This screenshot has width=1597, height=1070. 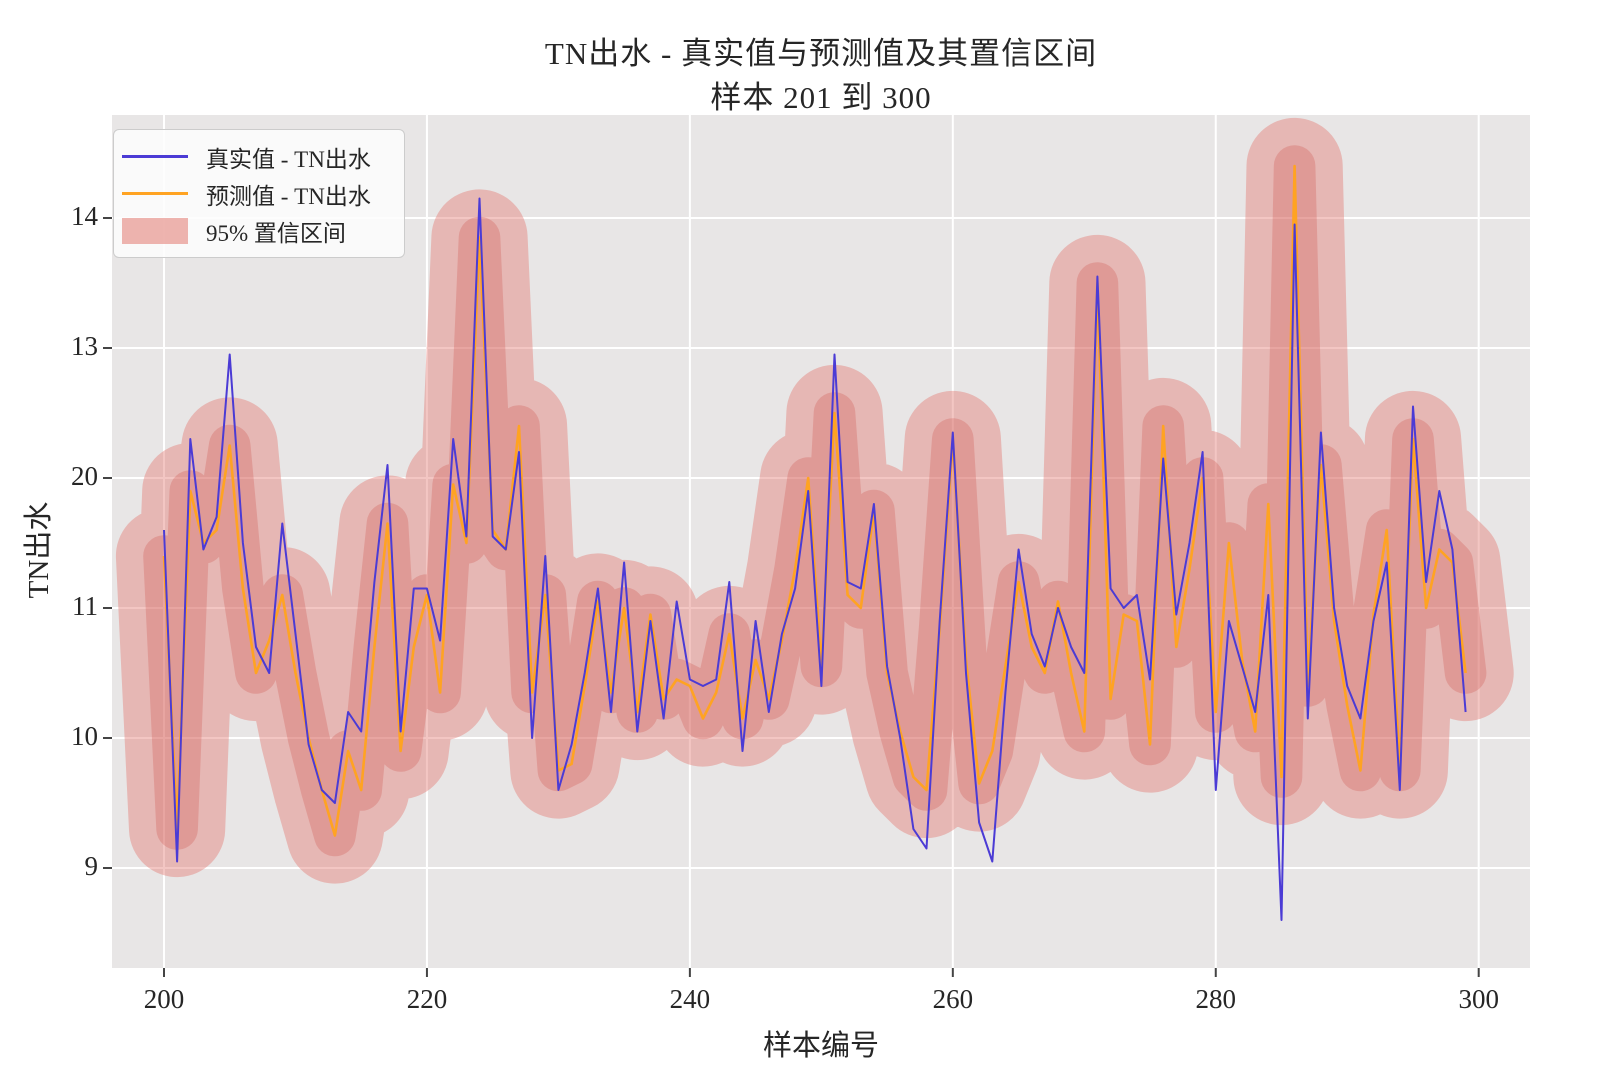 I want to click on pred-line-swatch, so click(x=155, y=193).